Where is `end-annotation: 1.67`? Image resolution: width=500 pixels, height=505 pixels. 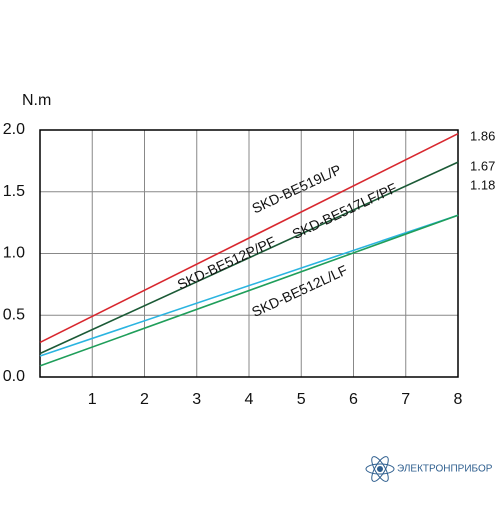 end-annotation: 1.67 is located at coordinates (482, 165).